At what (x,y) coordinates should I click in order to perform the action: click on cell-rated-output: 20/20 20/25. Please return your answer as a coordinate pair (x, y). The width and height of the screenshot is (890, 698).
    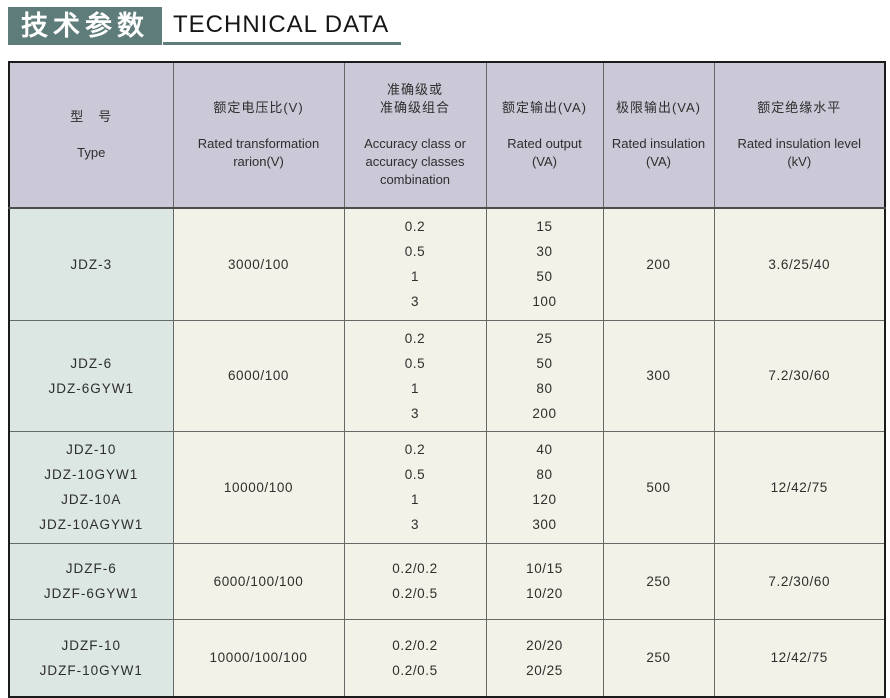
    Looking at the image, I should click on (544, 658).